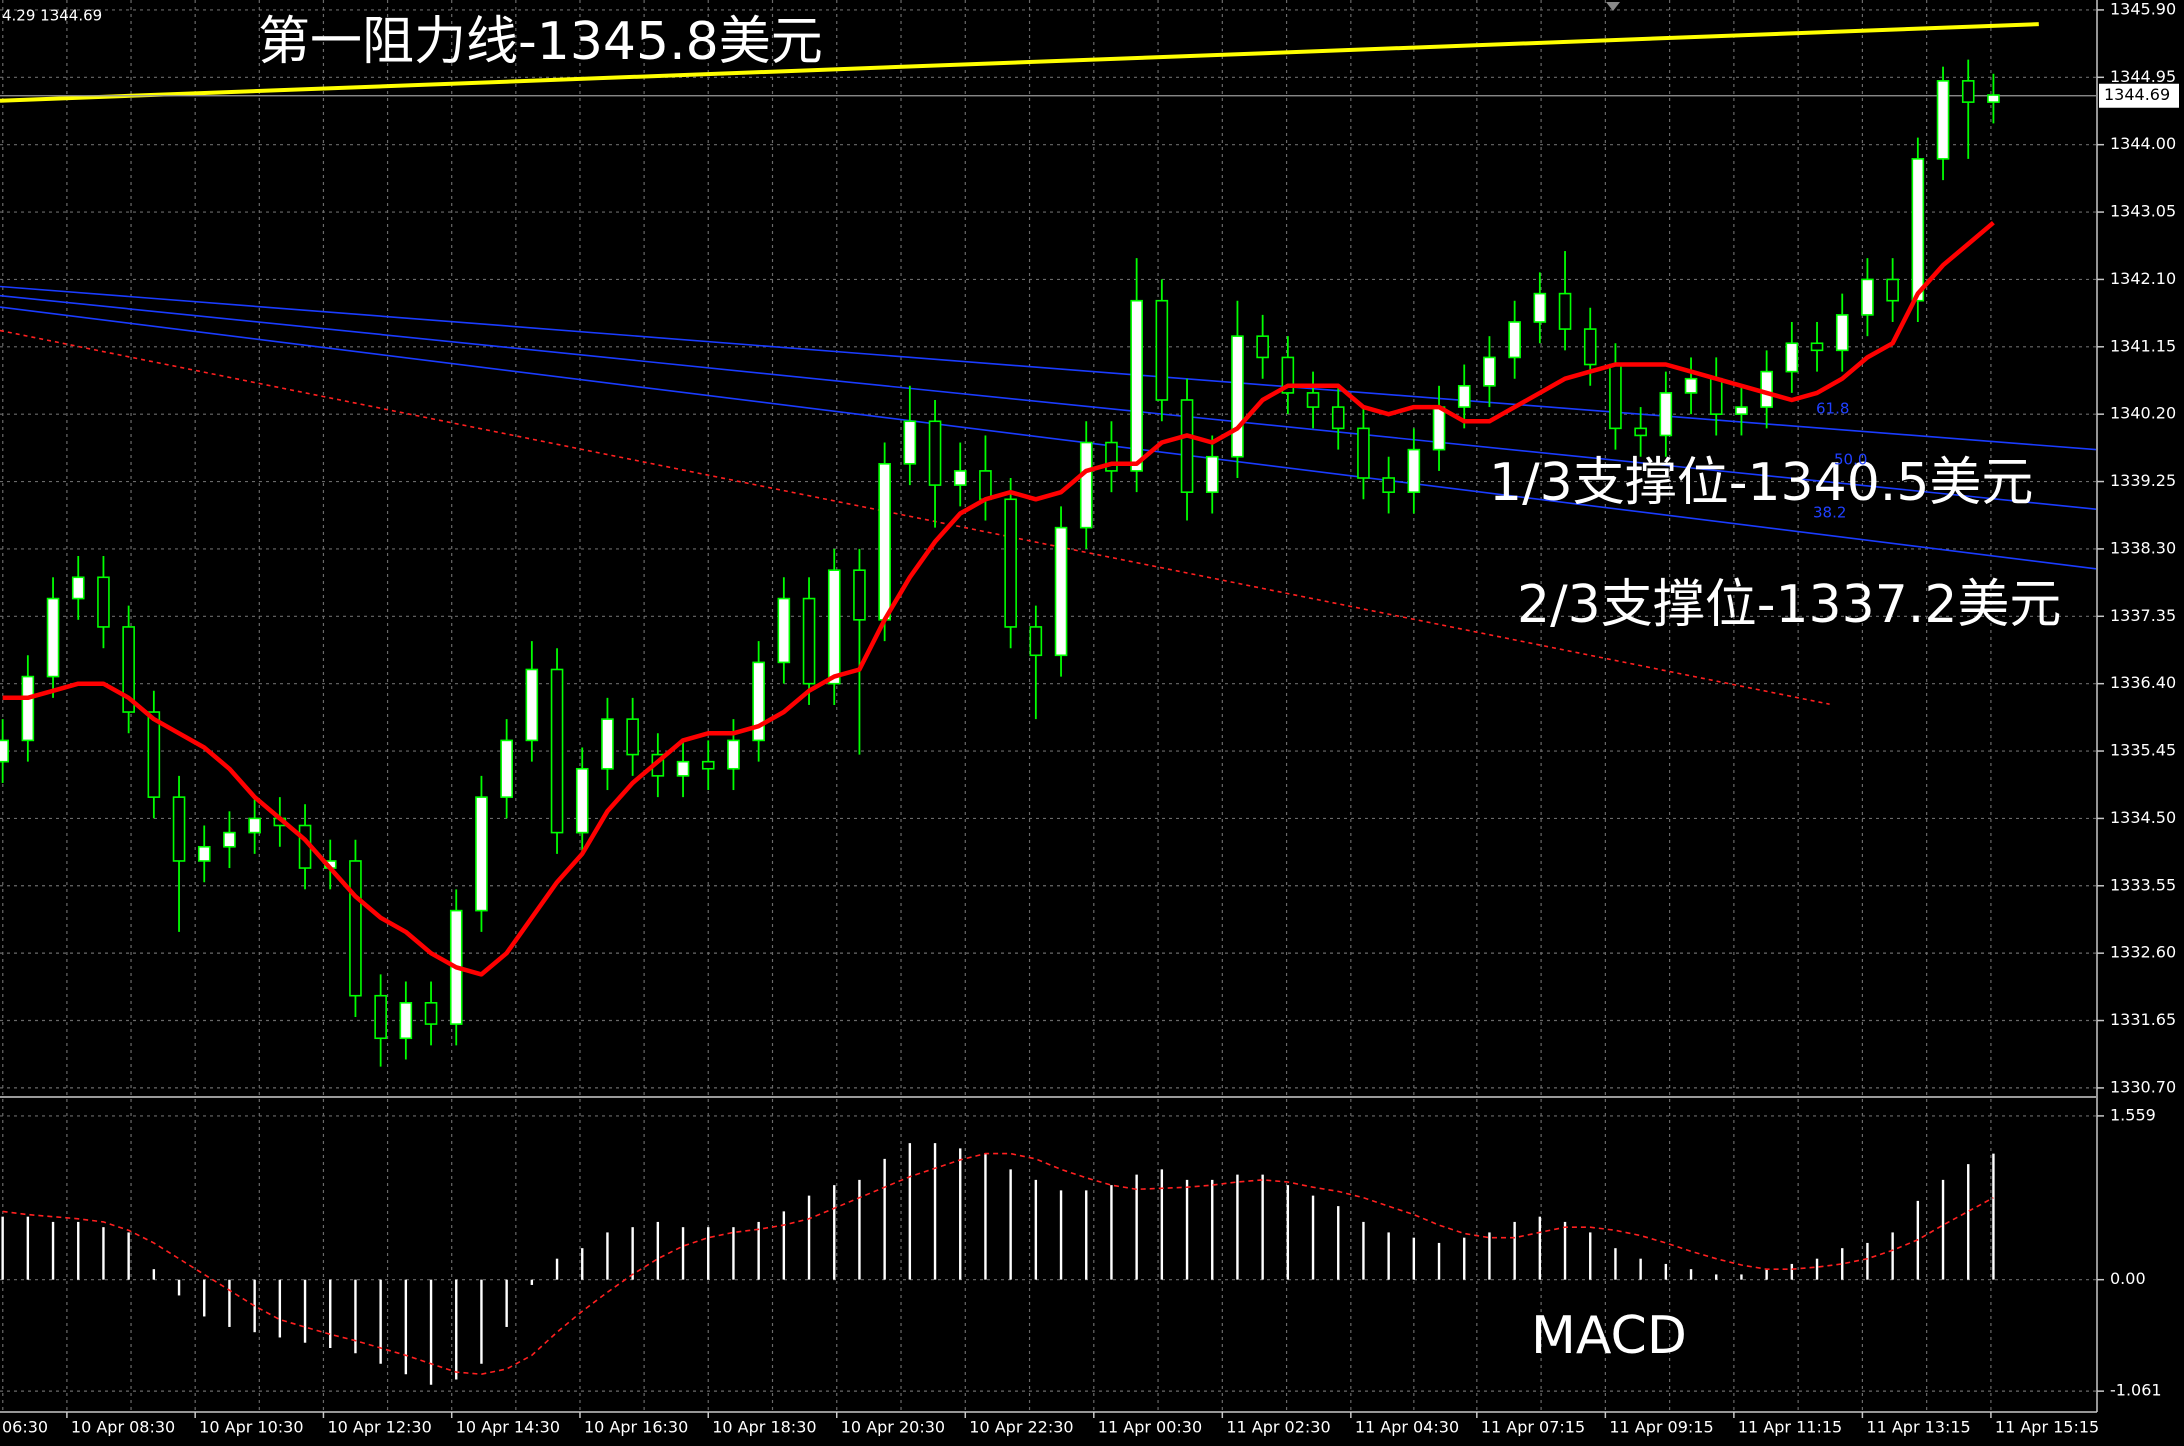 Image resolution: width=2184 pixels, height=1446 pixels. Describe the element at coordinates (1021, 1427) in the screenshot. I see `x-tick-label: 10 Apr 22:30` at that location.